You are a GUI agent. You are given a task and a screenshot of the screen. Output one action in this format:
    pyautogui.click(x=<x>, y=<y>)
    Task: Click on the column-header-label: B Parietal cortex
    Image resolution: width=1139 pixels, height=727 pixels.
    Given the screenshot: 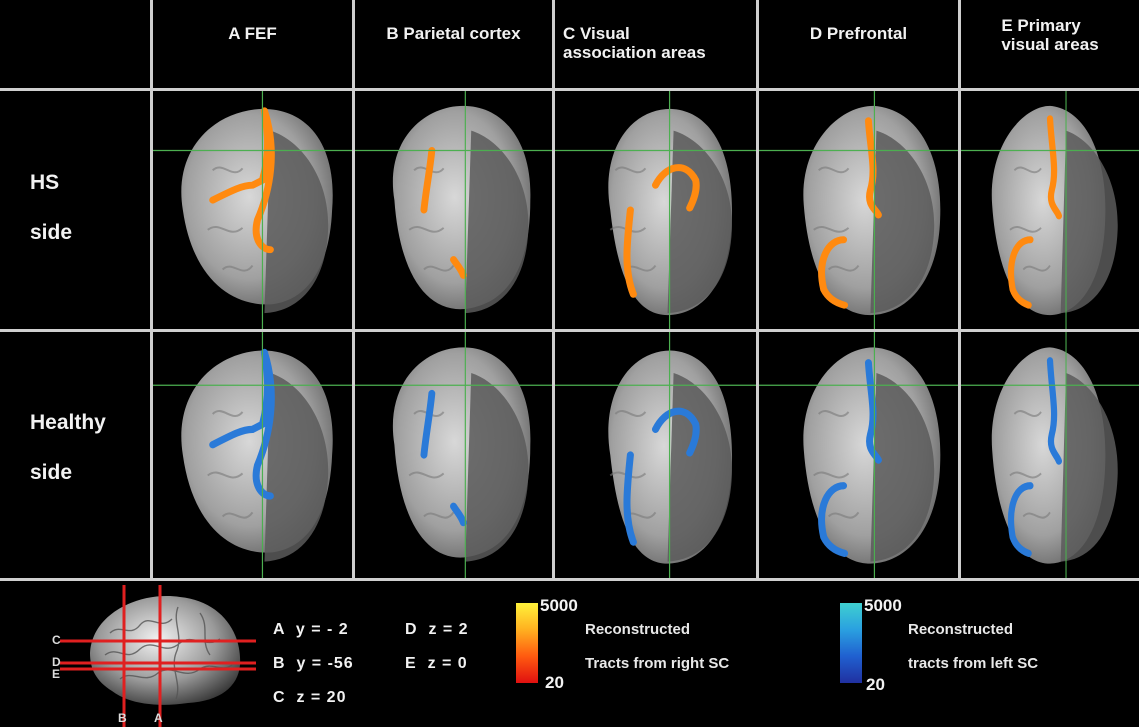 What is the action you would take?
    pyautogui.click(x=453, y=33)
    